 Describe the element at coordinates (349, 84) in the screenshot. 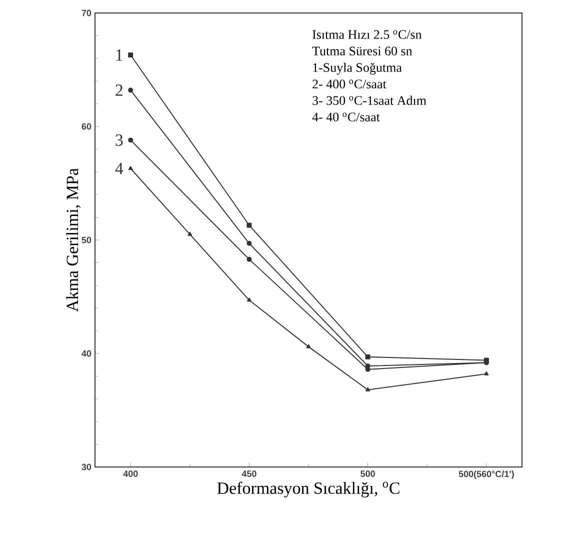

I see `annotation: 2- 400 $^{o}$C/saat` at that location.